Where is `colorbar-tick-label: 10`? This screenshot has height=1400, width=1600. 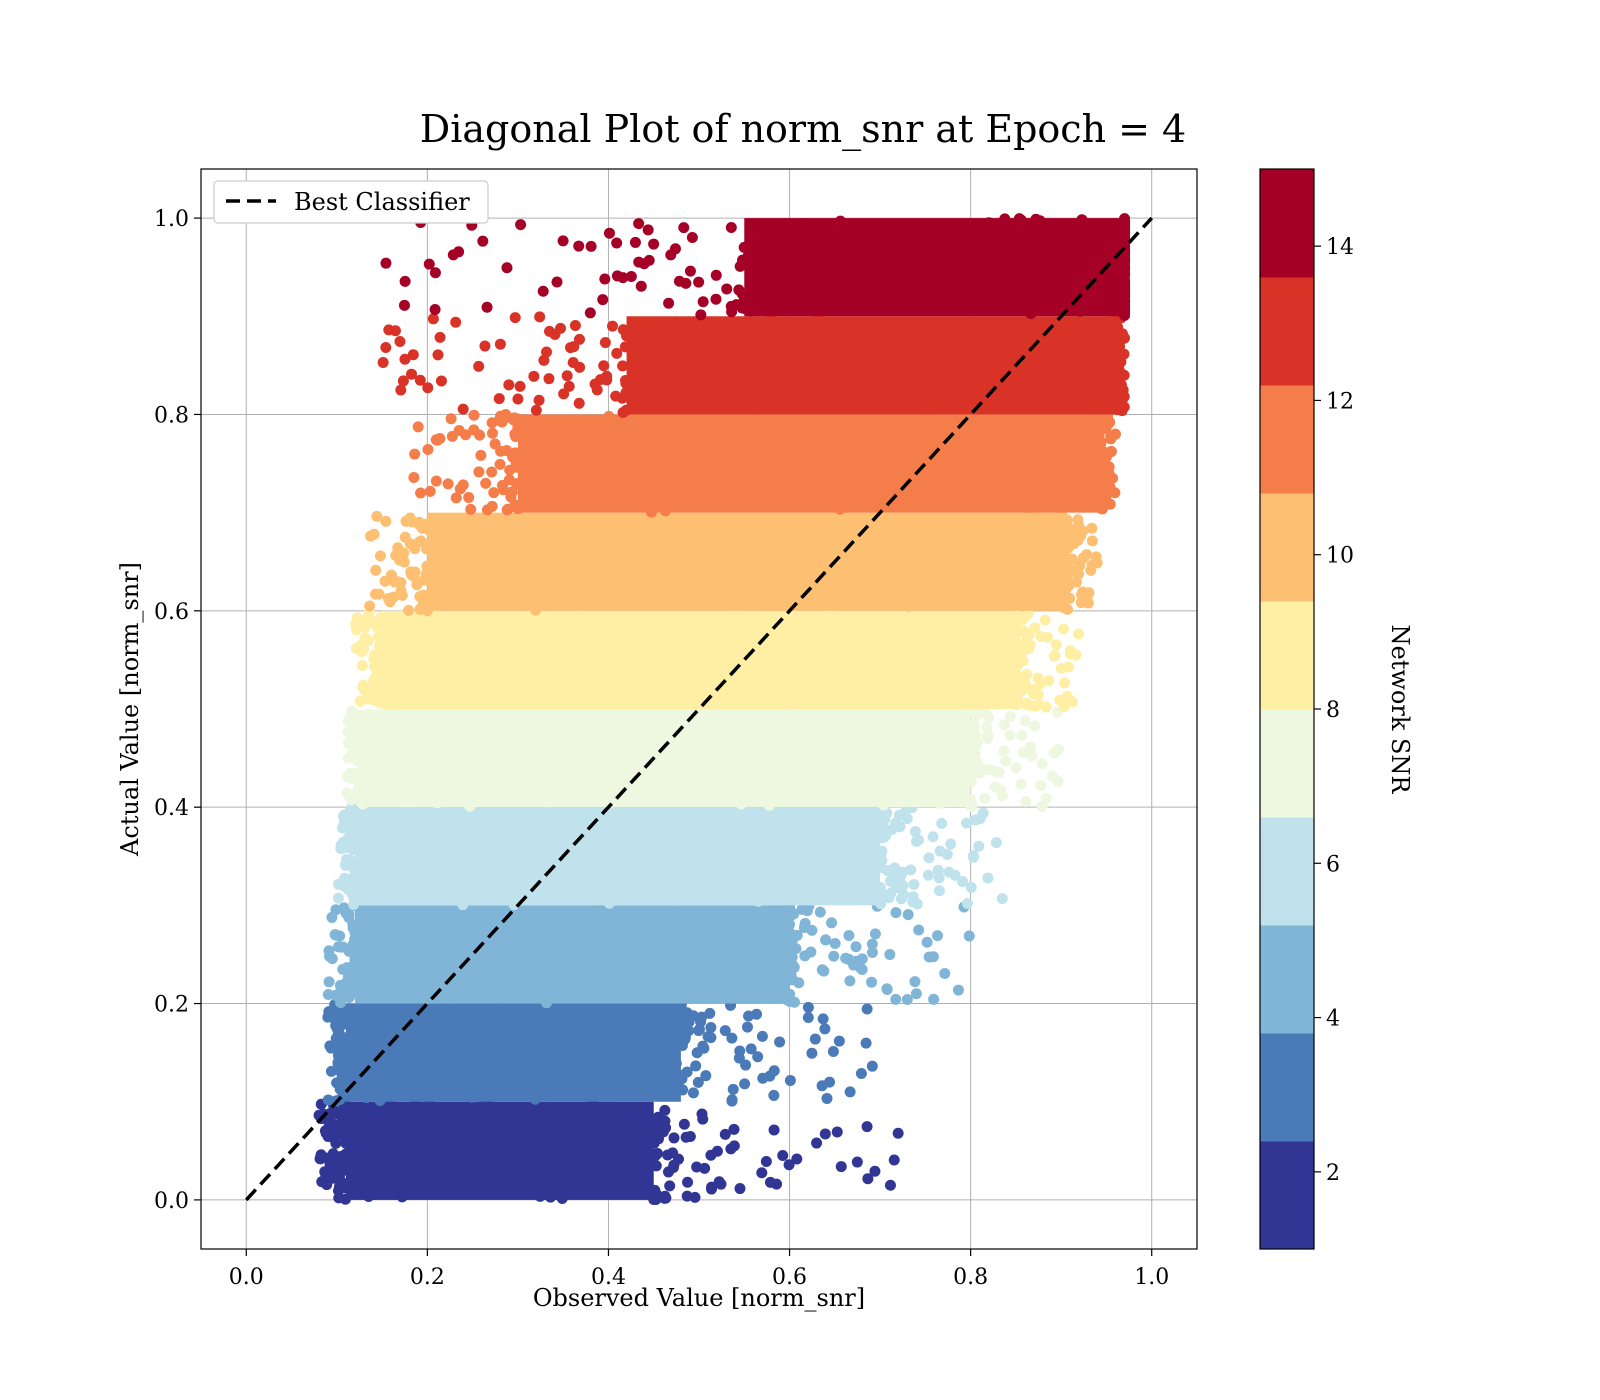 colorbar-tick-label: 10 is located at coordinates (1340, 556).